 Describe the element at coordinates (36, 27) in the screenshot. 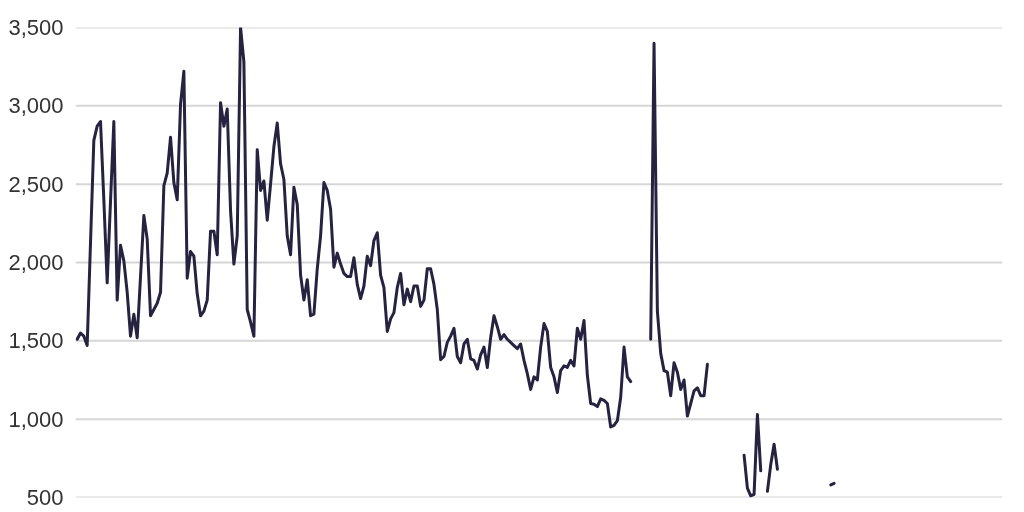

I see `y-tick-label: 3,500` at that location.